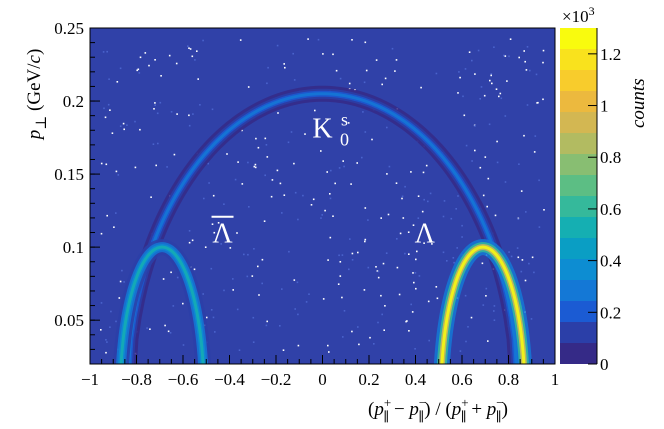 This screenshot has height=429, width=664. Describe the element at coordinates (229, 379) in the screenshot. I see `x-tick-label: −0.4` at that location.